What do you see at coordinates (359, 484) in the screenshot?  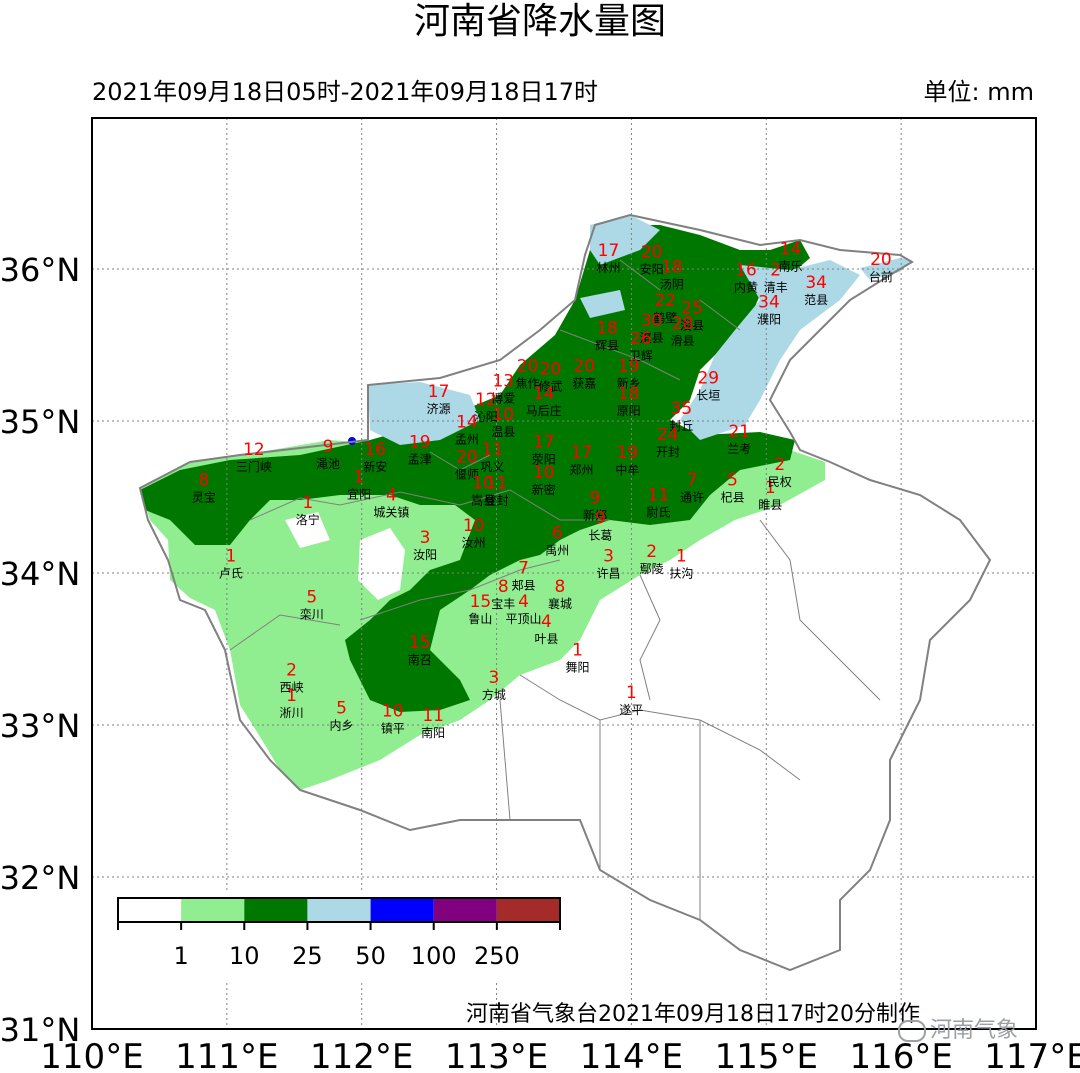 I see `station: 1宜阳` at bounding box center [359, 484].